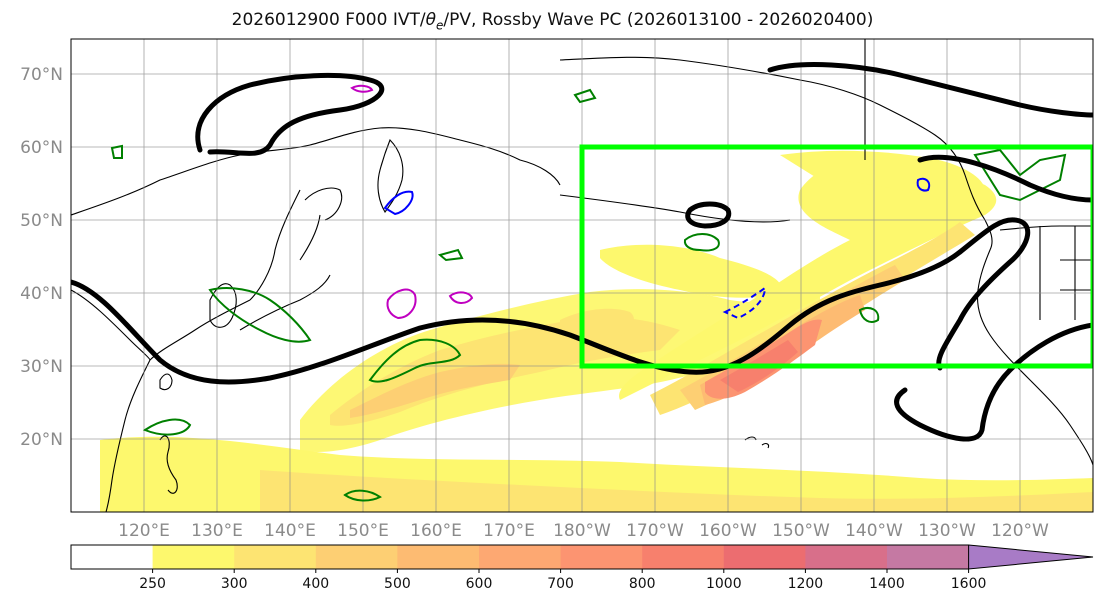 Image resolution: width=1105 pixels, height=606 pixels. What do you see at coordinates (1020, 175) in the screenshot?
I see `pv-contour-ne-box` at bounding box center [1020, 175].